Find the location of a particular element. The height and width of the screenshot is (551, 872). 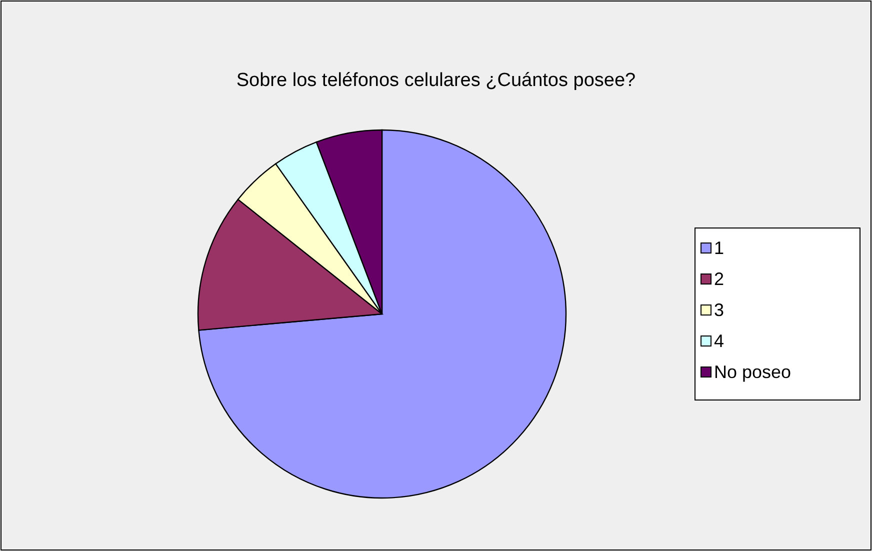

legend-label: 1 is located at coordinates (719, 248).